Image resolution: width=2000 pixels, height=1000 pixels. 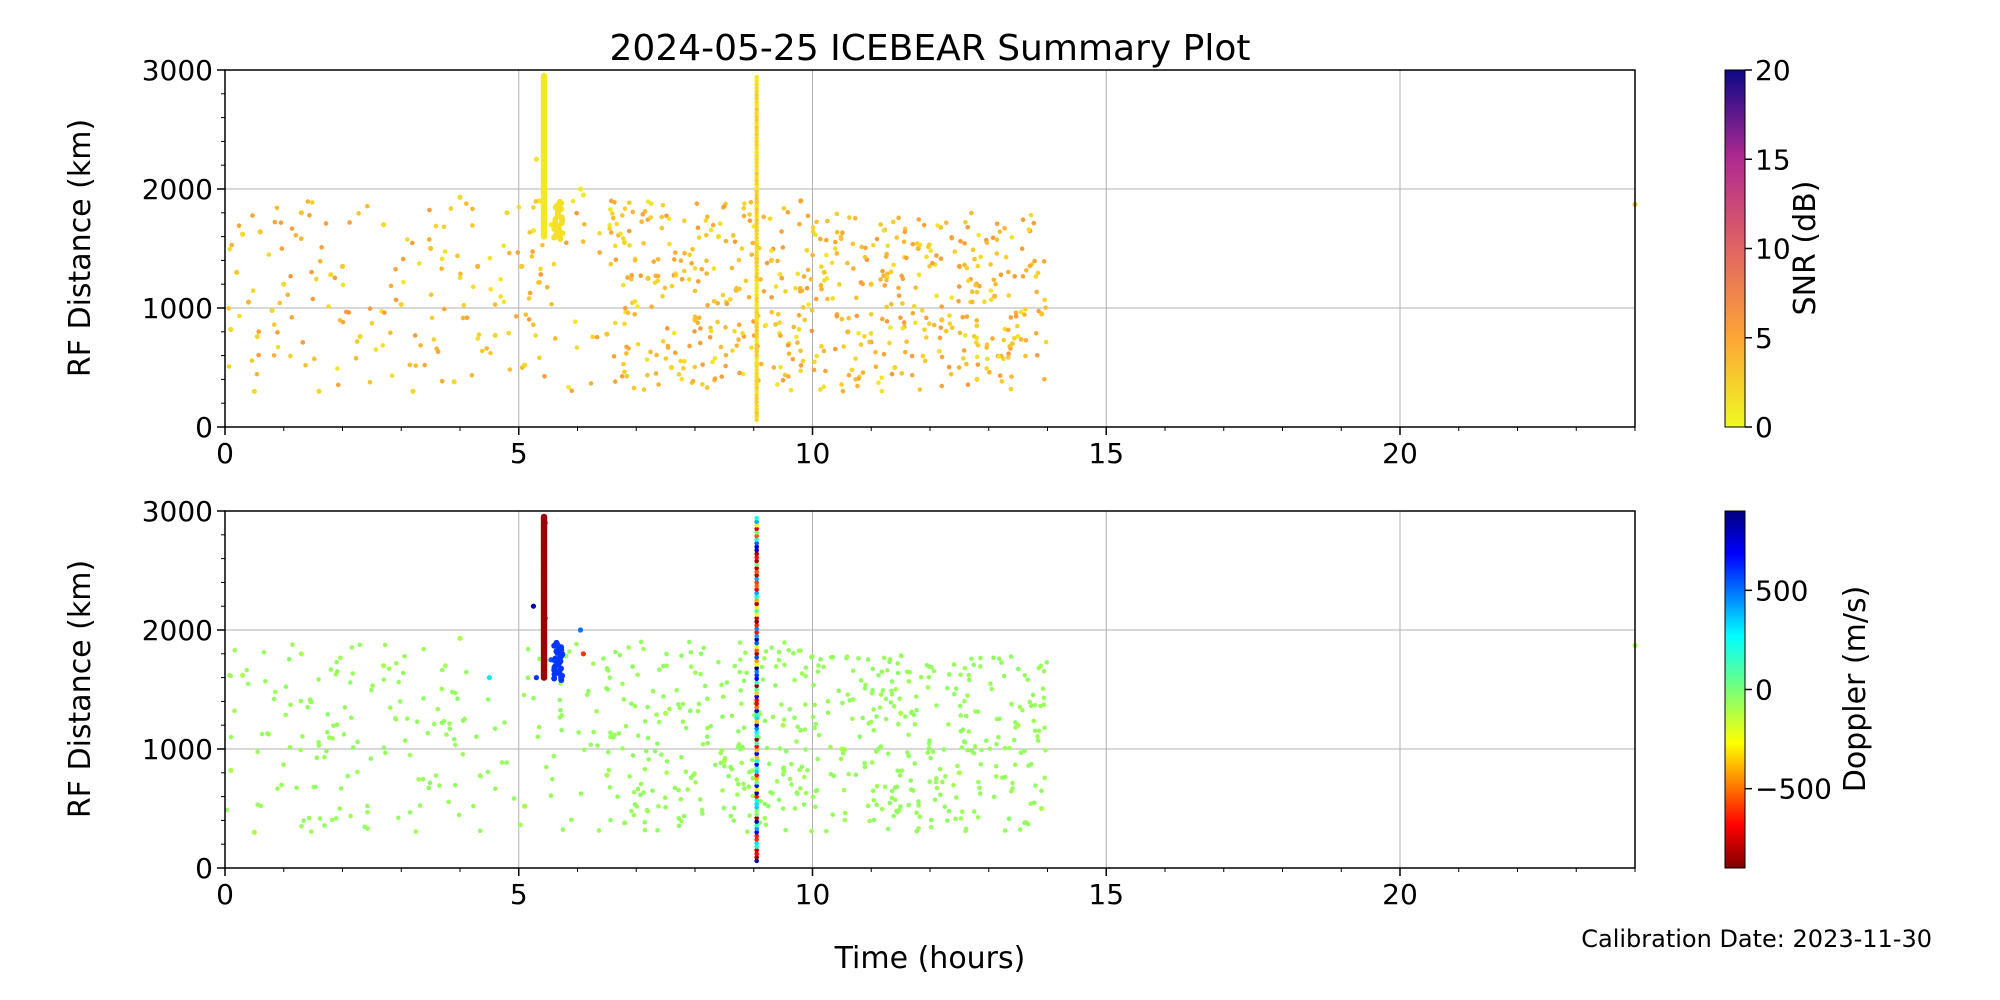 I want to click on snr-ytick-label: 0, so click(x=204, y=427).